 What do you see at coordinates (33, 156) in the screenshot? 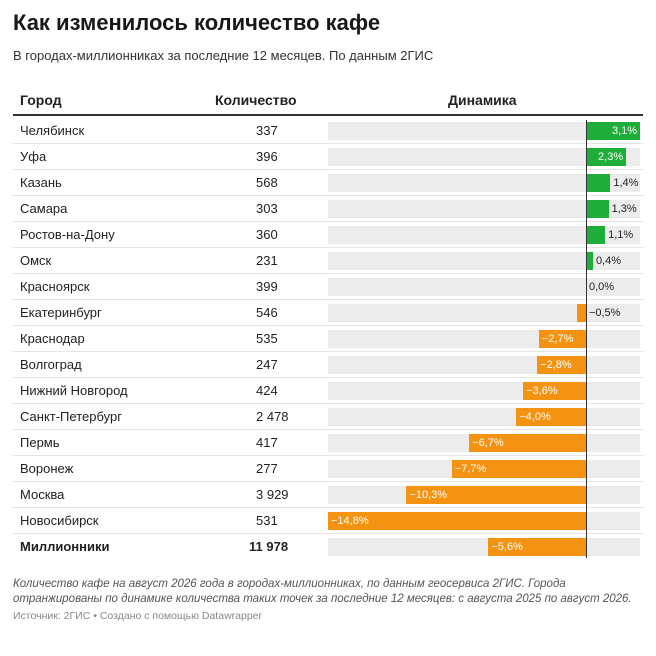
I see `row-city: Уфа` at bounding box center [33, 156].